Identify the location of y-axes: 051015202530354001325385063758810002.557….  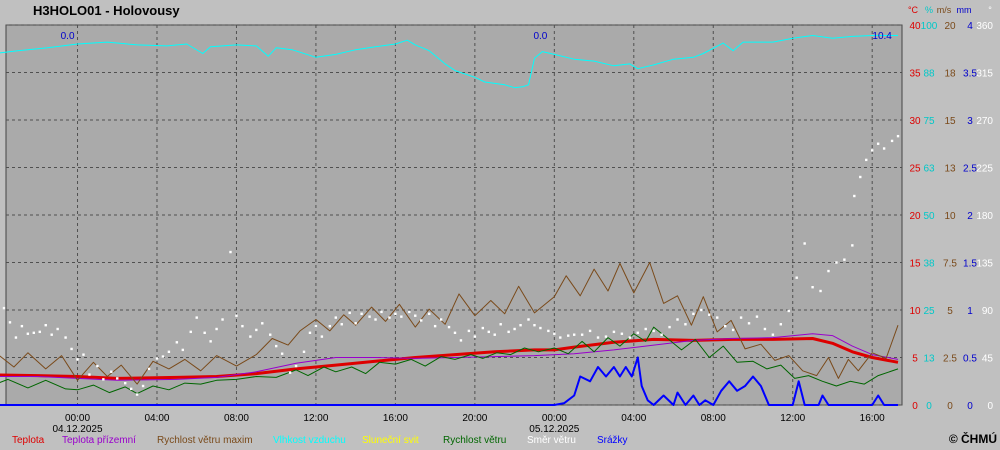
(950, 208).